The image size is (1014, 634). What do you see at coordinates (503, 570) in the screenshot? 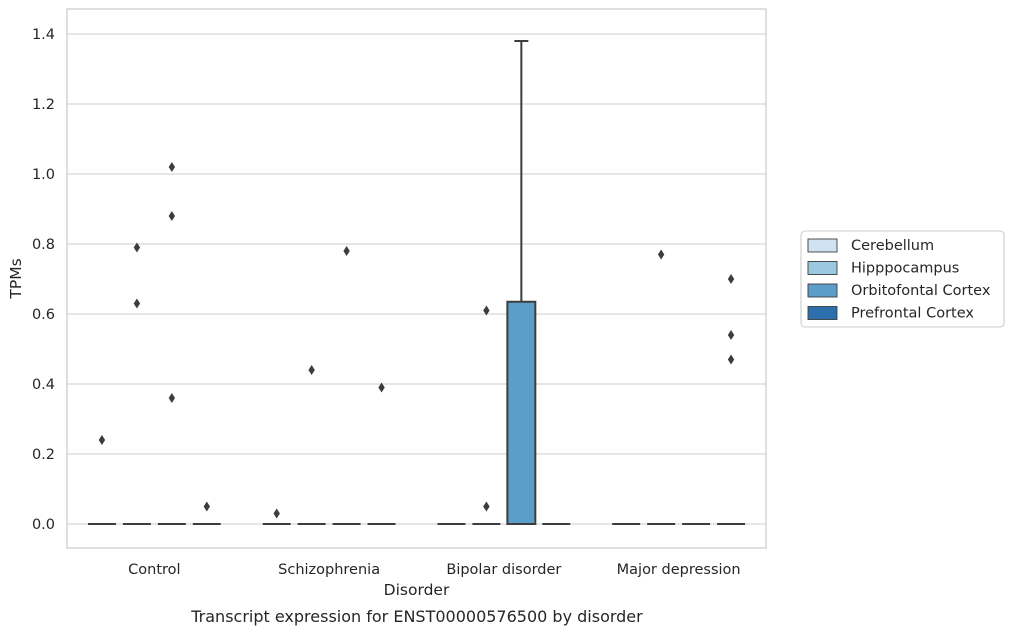
I see `x-tick-label: Bipolar disorder` at bounding box center [503, 570].